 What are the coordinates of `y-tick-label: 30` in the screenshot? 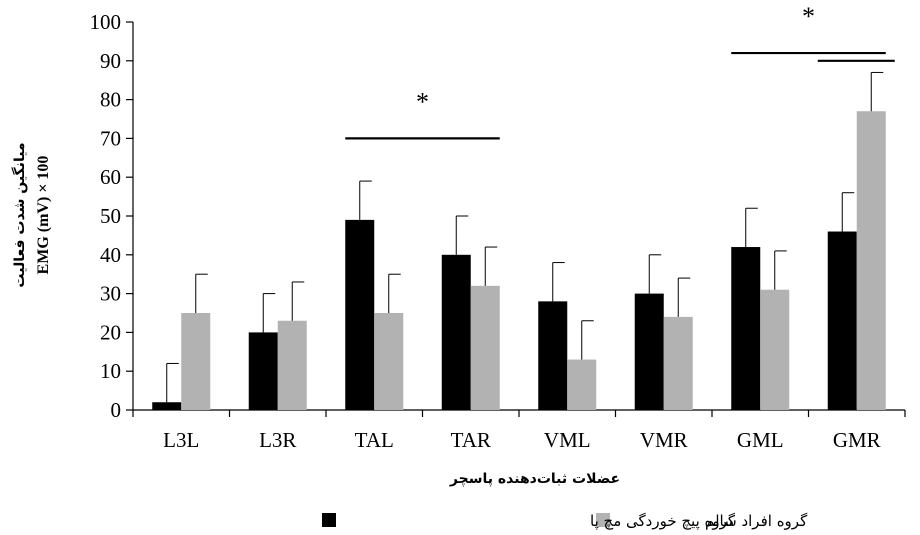 It's located at (110, 294).